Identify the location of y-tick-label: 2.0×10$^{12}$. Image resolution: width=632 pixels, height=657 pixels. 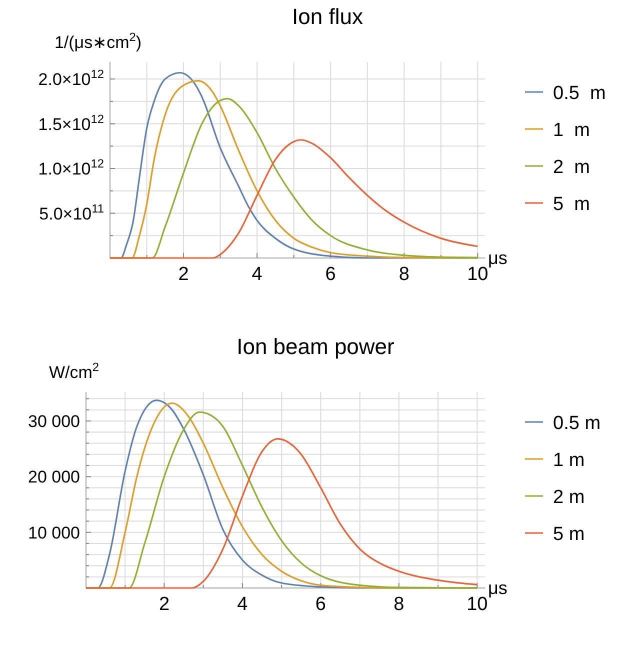
(71, 78).